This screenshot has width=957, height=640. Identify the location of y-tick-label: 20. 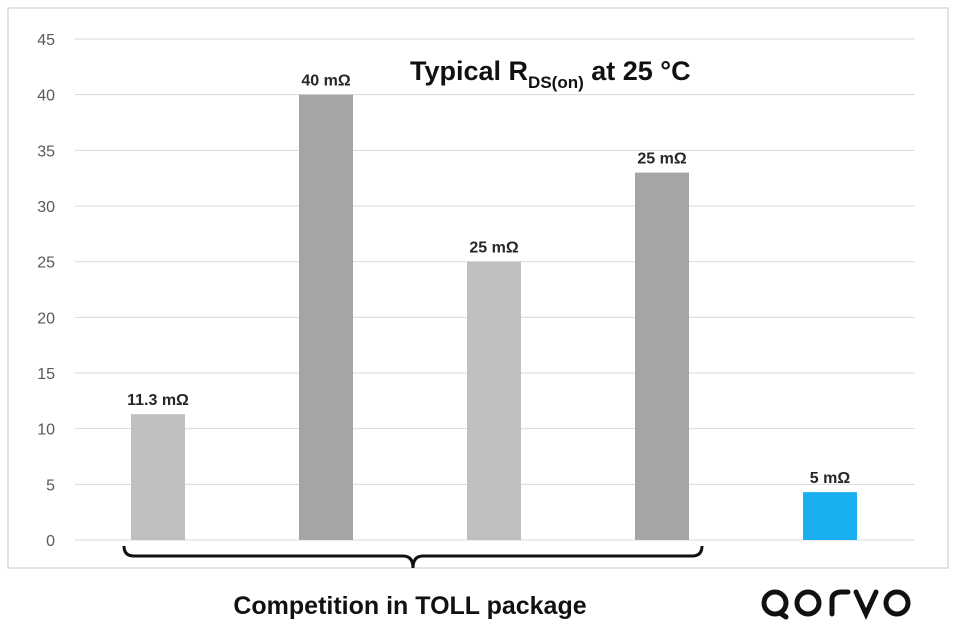
(46, 318).